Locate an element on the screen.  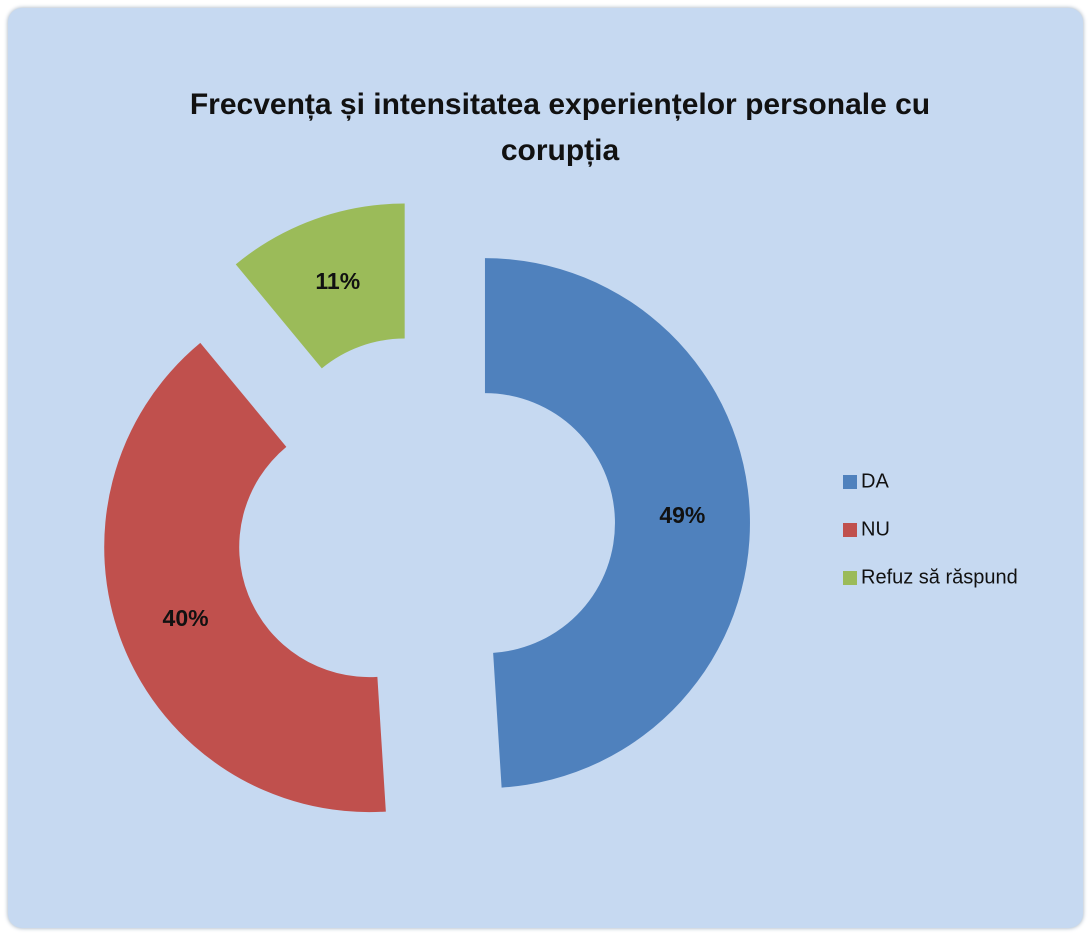
data-label: 11% is located at coordinates (337, 281).